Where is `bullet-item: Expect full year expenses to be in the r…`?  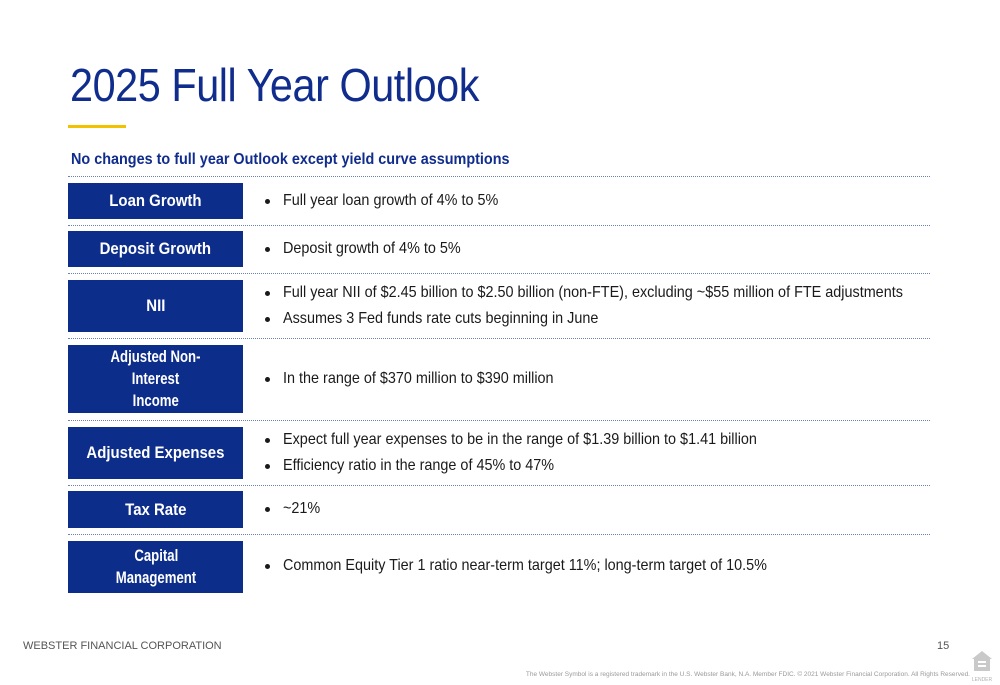 bullet-item: Expect full year expenses to be in the r… is located at coordinates (536, 440).